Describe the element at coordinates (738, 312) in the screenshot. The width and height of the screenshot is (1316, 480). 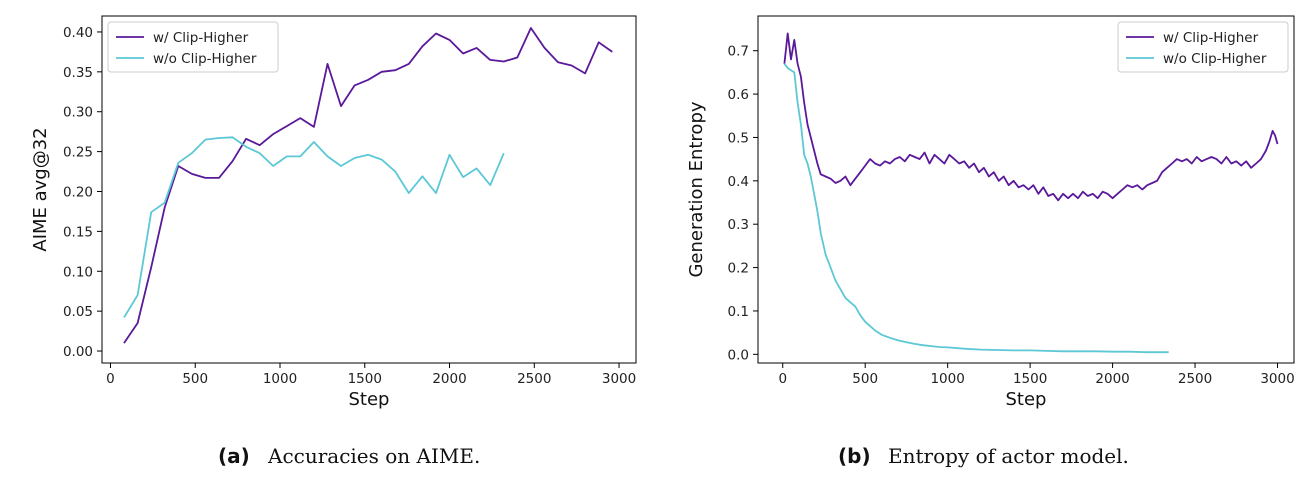
I see `y-tick-label: 0.1` at that location.